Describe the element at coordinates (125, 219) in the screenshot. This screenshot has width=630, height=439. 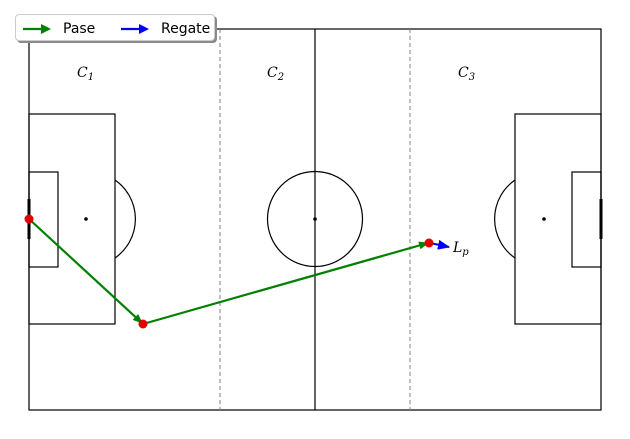
I see `left-penalty-arc` at that location.